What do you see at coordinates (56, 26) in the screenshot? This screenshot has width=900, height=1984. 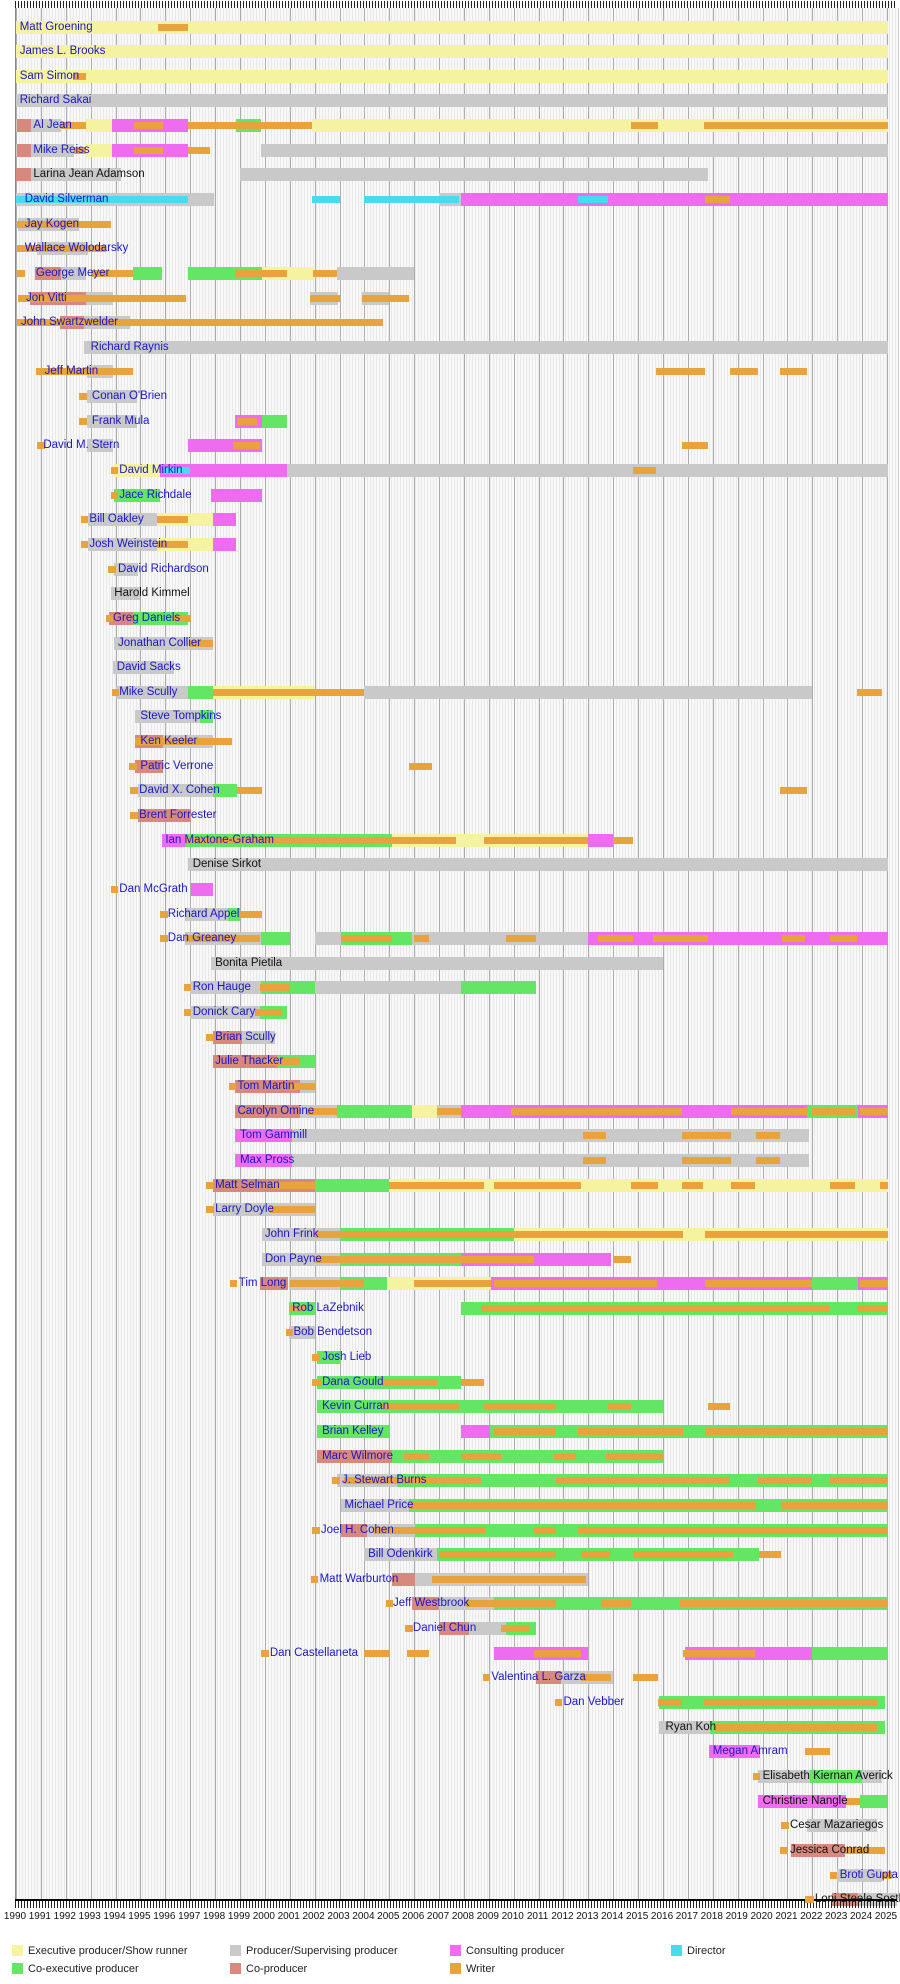 I see `person-name: Matt Groening` at bounding box center [56, 26].